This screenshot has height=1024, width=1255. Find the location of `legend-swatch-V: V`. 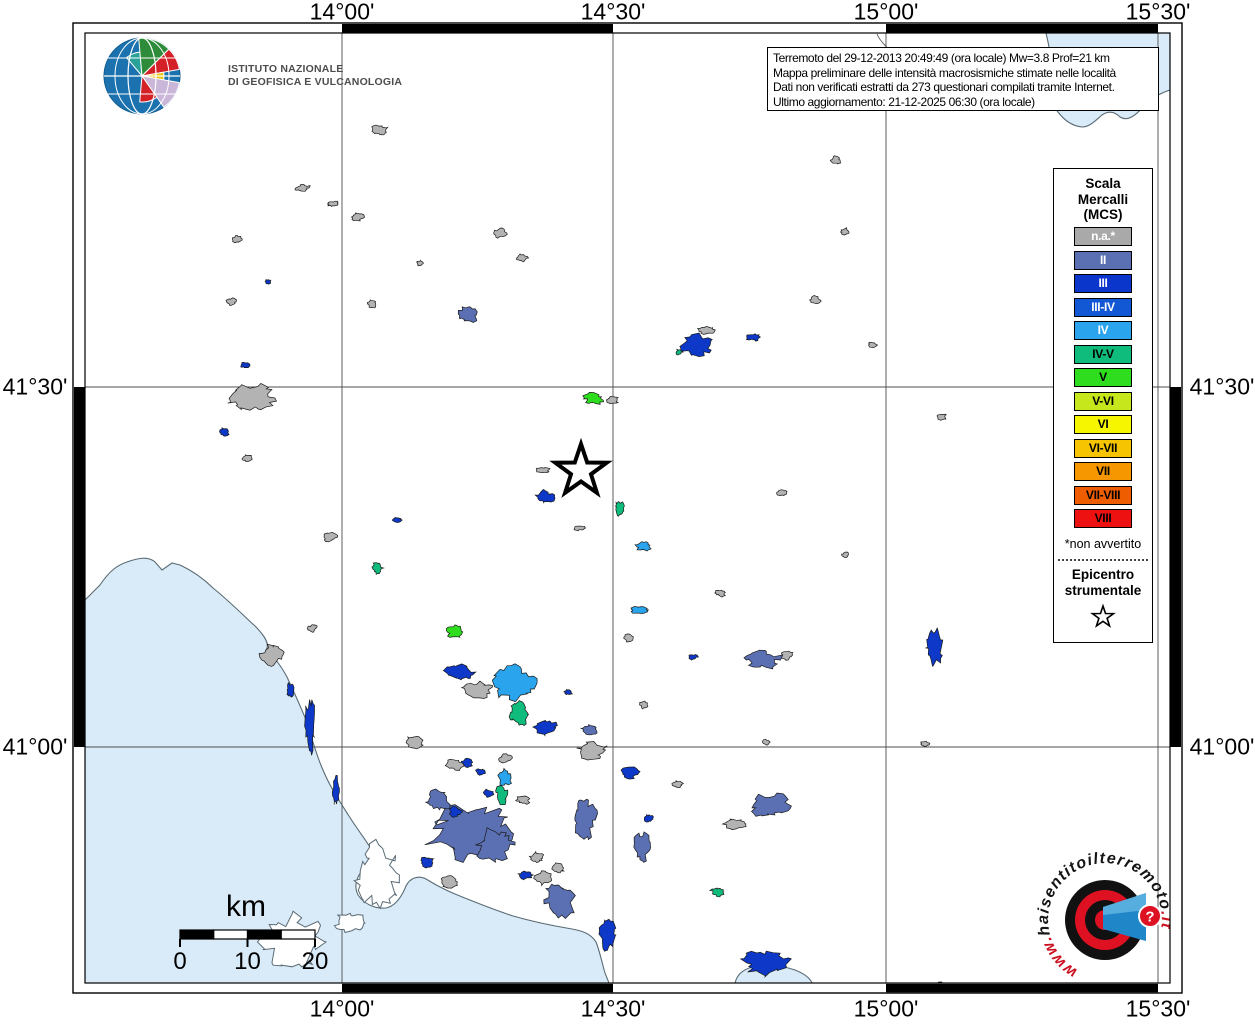

legend-swatch-V: V is located at coordinates (1103, 377).